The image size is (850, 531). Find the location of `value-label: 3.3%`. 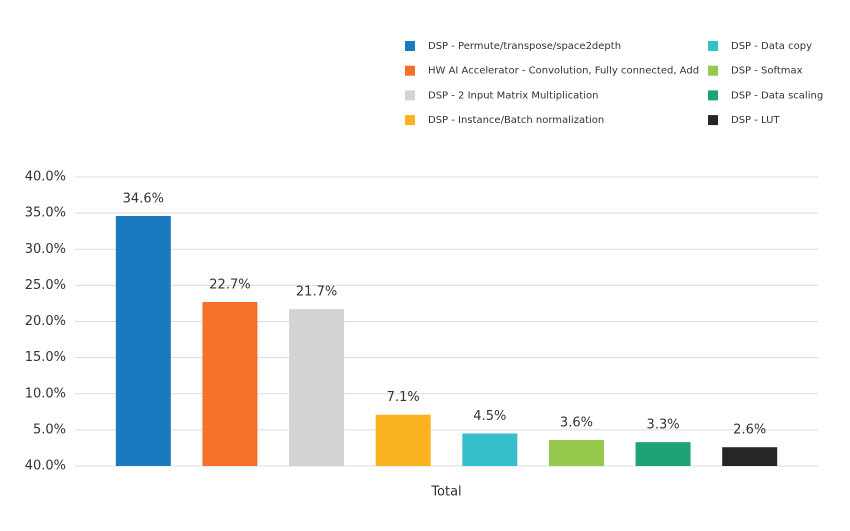

value-label: 3.3% is located at coordinates (663, 425).